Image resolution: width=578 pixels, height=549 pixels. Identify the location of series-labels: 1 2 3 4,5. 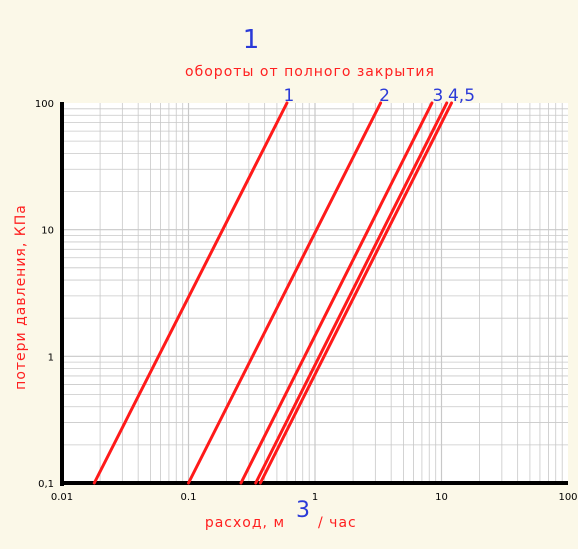
(380, 96).